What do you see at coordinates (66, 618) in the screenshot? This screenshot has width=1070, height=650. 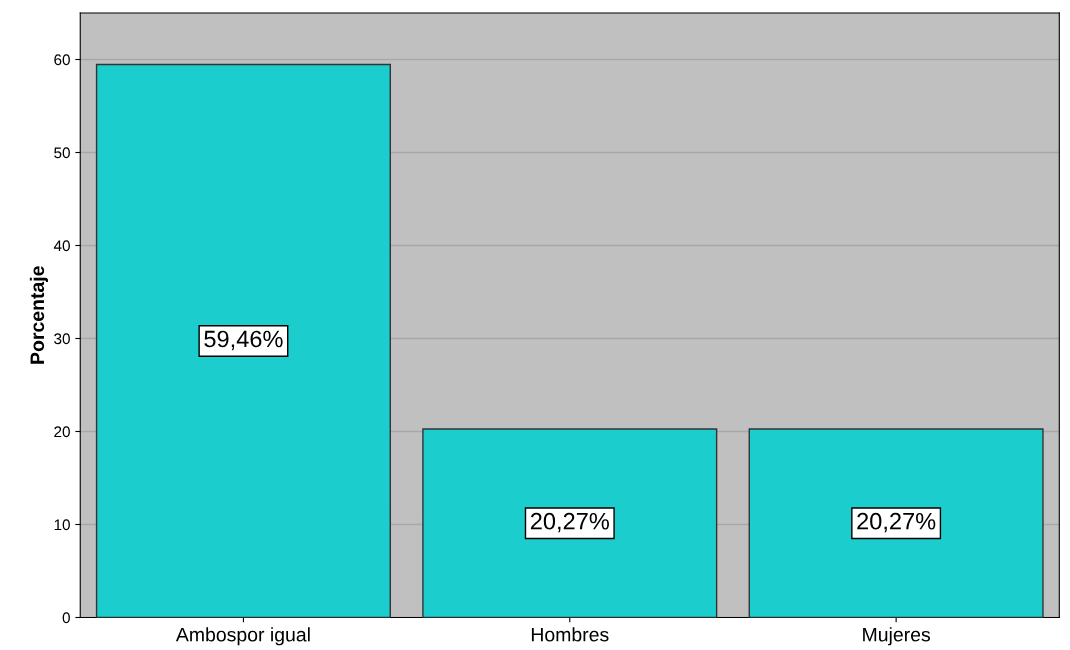 I see `y-tick-label: 0` at bounding box center [66, 618].